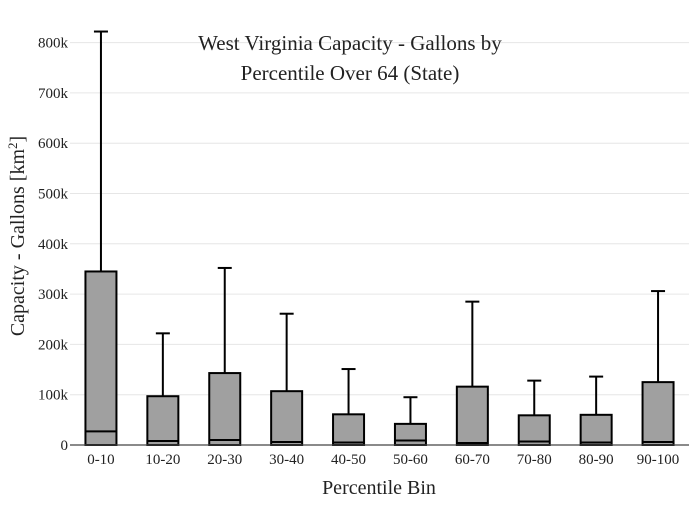 Image resolution: width=700 pixels, height=505 pixels. Describe the element at coordinates (18, 139) in the screenshot. I see `y-axis-title-close: ]` at that location.